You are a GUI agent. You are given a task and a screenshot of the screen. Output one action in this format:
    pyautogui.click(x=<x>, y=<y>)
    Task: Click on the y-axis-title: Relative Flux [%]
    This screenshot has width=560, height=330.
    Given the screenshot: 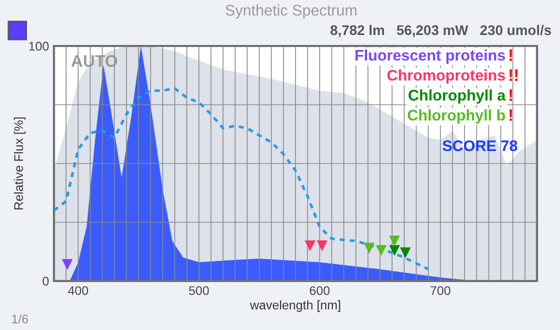 What is the action you would take?
    pyautogui.click(x=20, y=164)
    